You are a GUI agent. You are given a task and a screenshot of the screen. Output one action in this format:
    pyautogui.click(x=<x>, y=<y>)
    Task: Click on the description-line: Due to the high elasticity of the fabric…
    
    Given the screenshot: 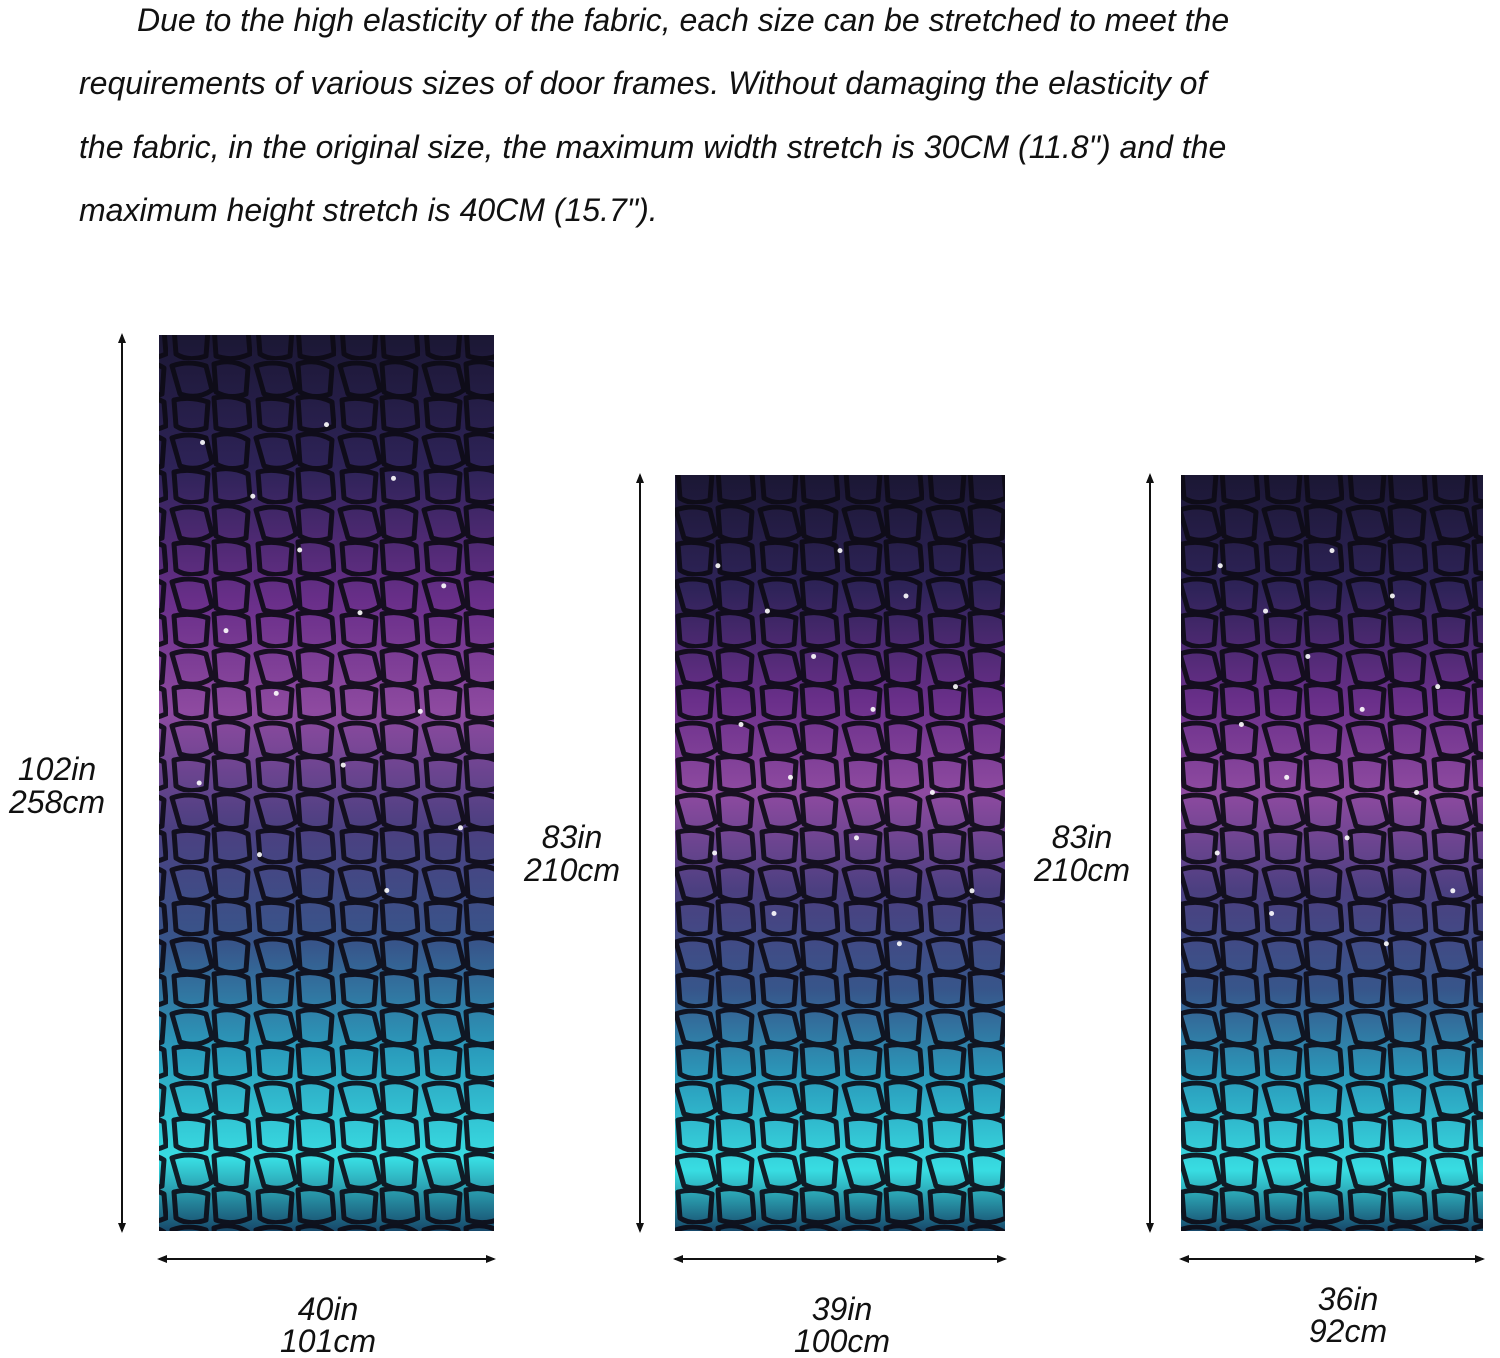 What is the action you would take?
    pyautogui.click(x=683, y=20)
    